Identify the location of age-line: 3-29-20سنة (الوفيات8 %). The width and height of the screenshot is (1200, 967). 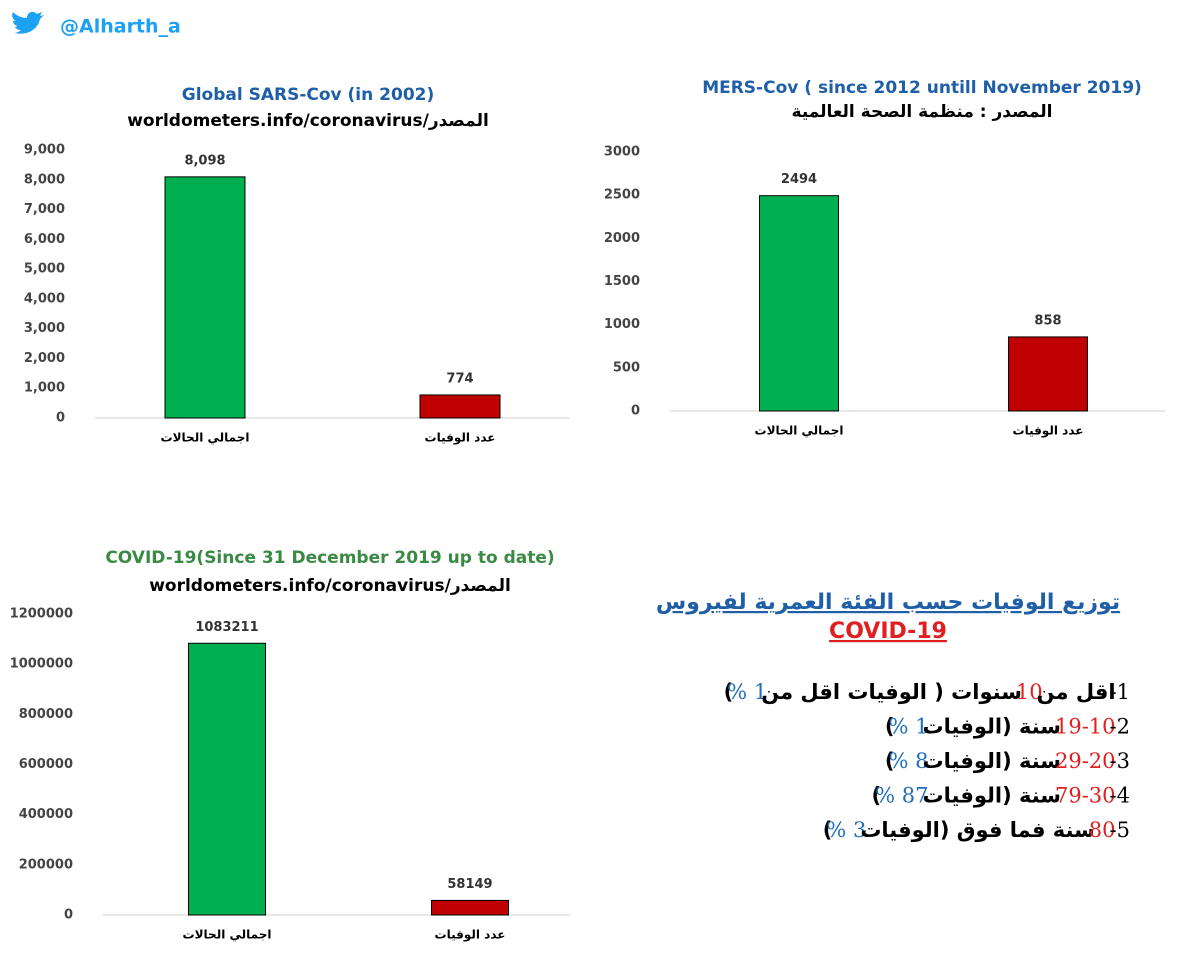
(1007, 761).